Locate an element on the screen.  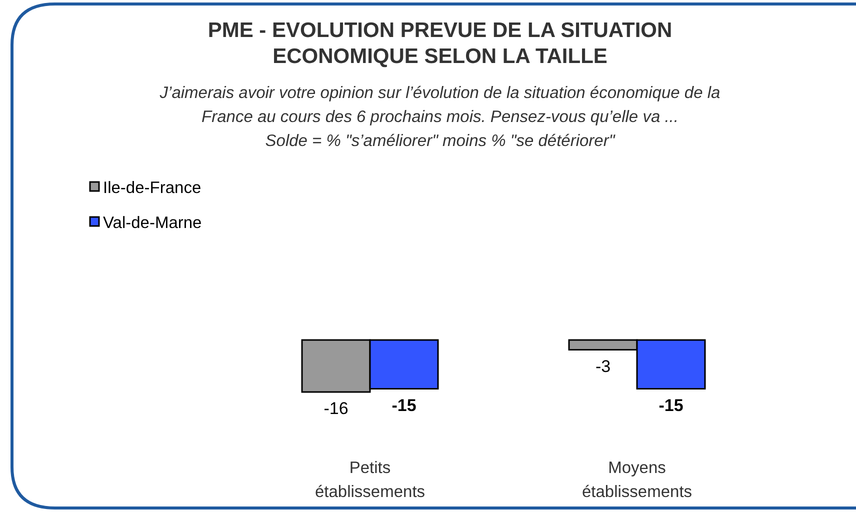
chart-title: PME - EVOLUTION PREVUE DE LA SITUATION ECONOMIQUE SELON LA TAILLE is located at coordinates (440, 43).